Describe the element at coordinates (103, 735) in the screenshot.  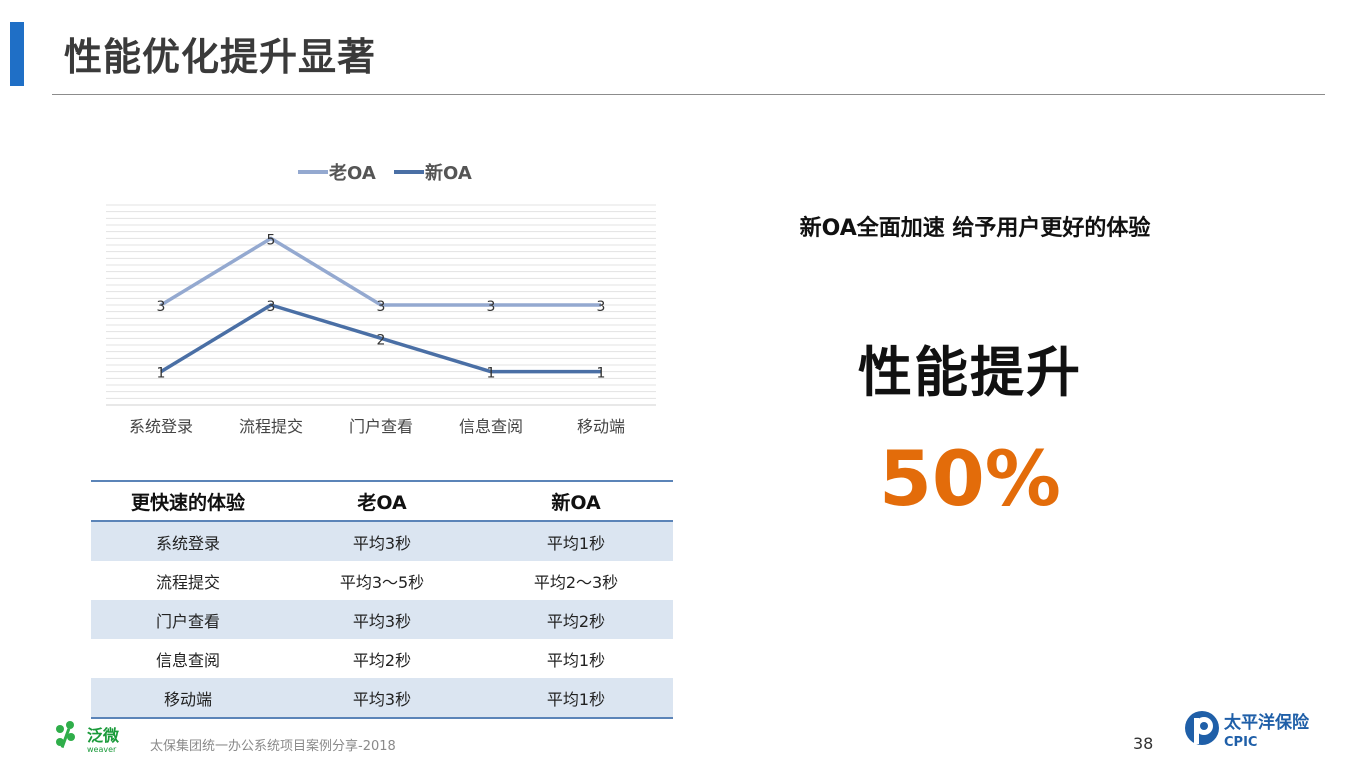
I see `weaver-logo-text: 泛微` at that location.